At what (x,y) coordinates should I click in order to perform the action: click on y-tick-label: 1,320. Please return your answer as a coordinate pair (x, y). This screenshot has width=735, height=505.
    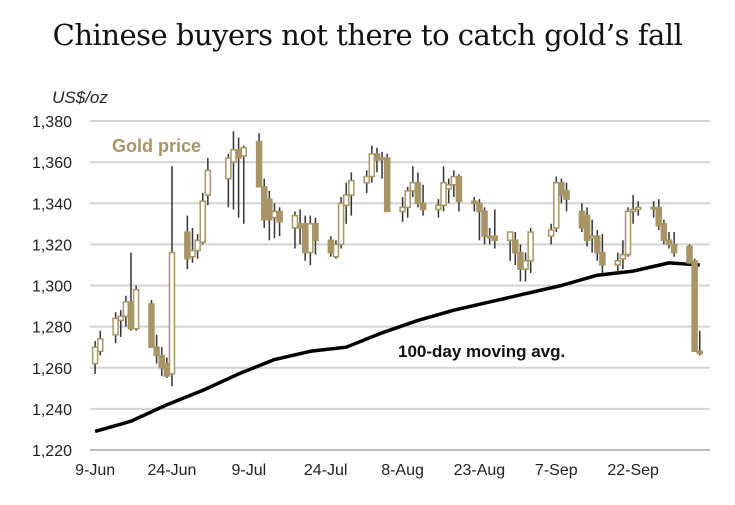
    Looking at the image, I should click on (52, 245).